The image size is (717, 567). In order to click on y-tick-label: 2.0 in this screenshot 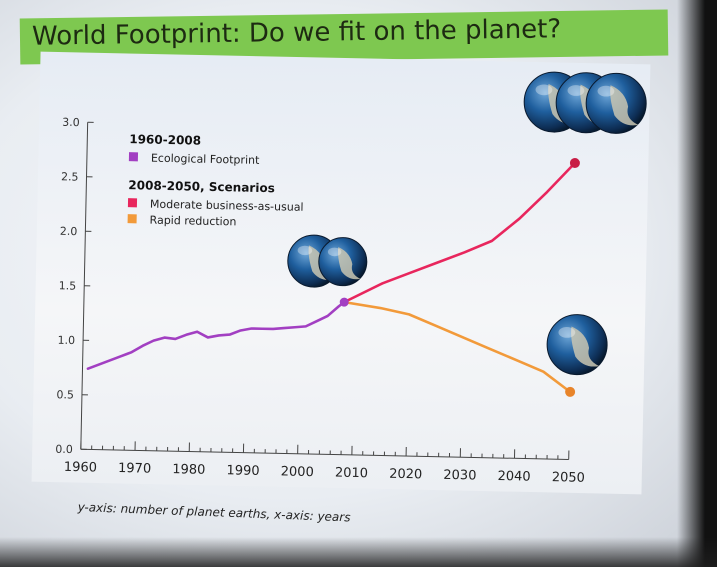, I will do `click(69, 231)`.